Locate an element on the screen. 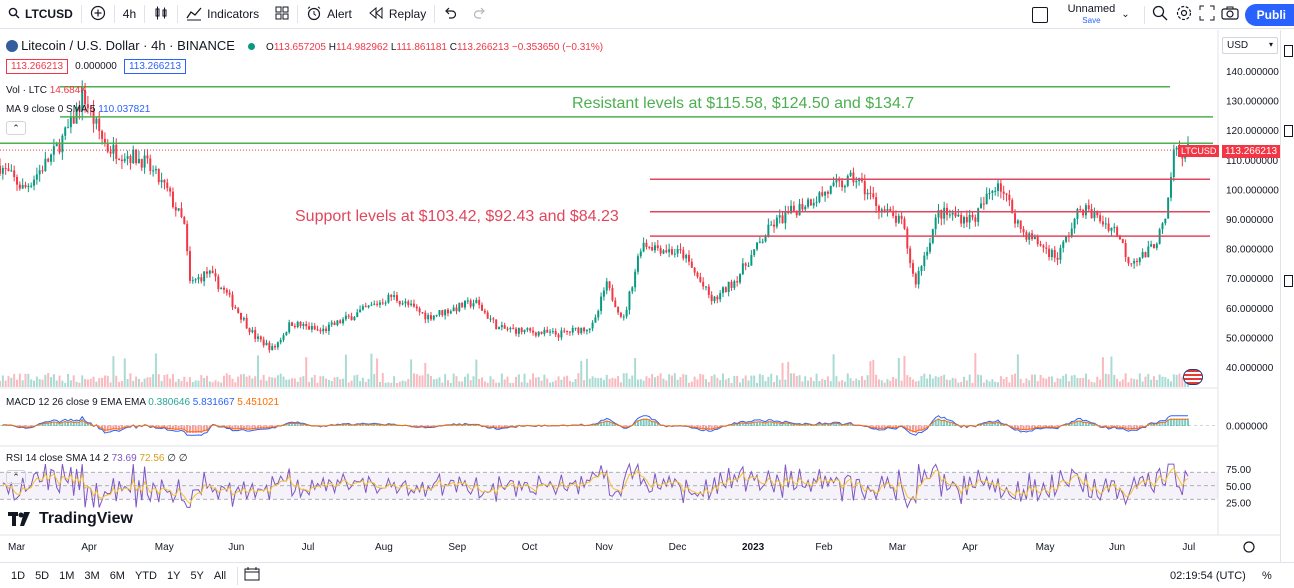 This screenshot has width=1294, height=588. collapse-rsi-button: ⌃ is located at coordinates (16, 477).